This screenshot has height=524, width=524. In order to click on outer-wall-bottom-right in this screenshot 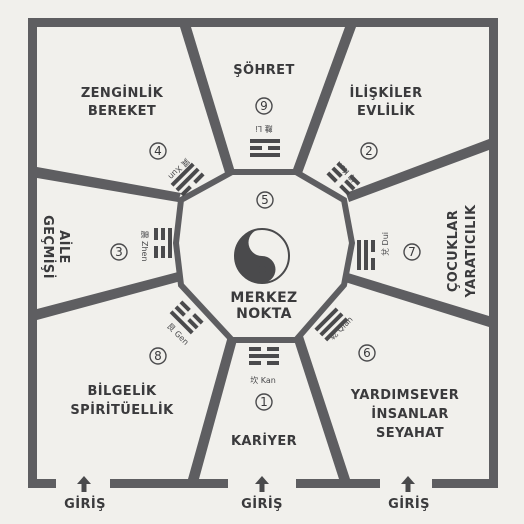, I will do `click(465, 483)`.